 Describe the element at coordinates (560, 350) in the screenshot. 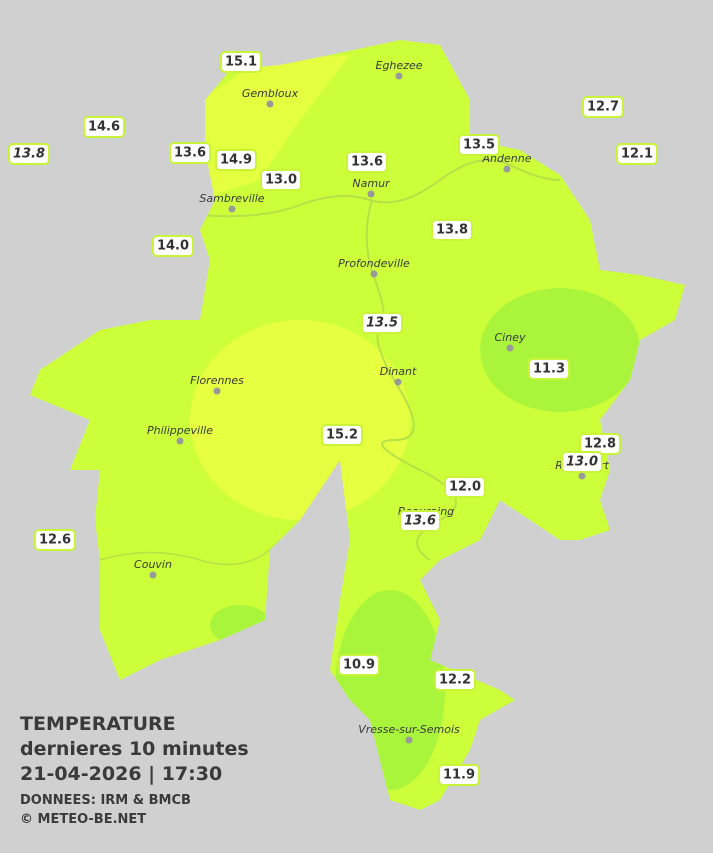

I see `zone-cool` at that location.